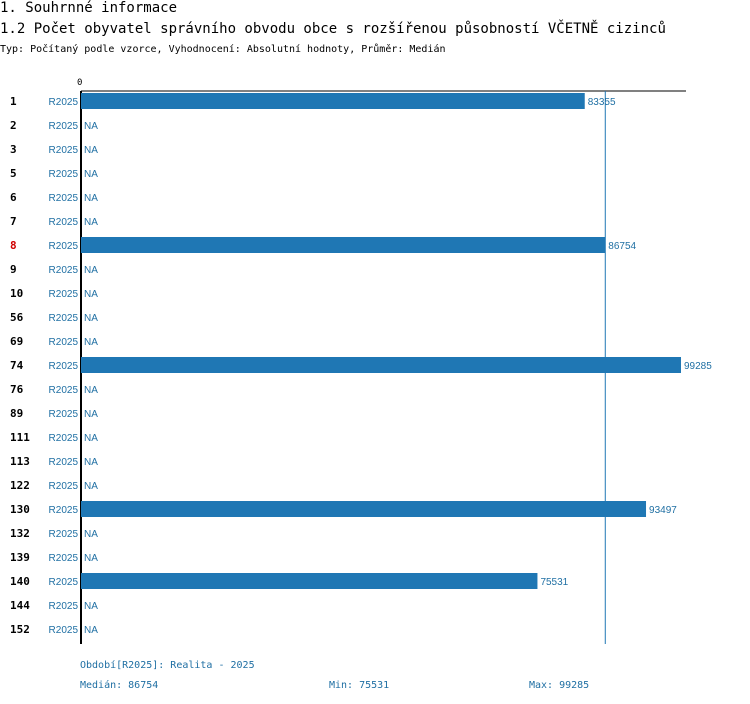 Image resolution: width=750 pixels, height=704 pixels. I want to click on section-title: 1. Souhrnné informace, so click(89, 8).